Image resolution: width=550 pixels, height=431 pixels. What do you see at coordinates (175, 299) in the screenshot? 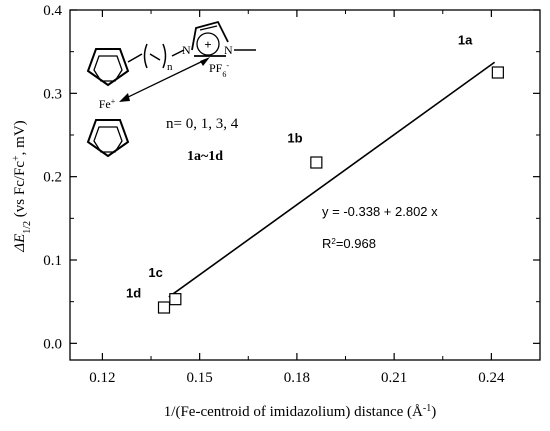
I see `data-point-1c` at bounding box center [175, 299].